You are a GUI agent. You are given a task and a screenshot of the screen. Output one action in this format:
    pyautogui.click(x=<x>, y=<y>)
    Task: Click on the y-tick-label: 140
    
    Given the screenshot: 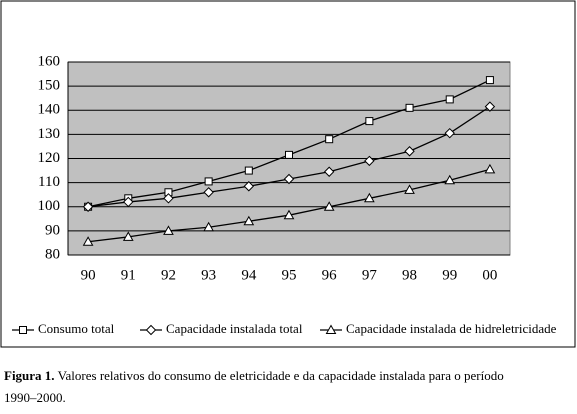 What is the action you would take?
    pyautogui.click(x=49, y=110)
    